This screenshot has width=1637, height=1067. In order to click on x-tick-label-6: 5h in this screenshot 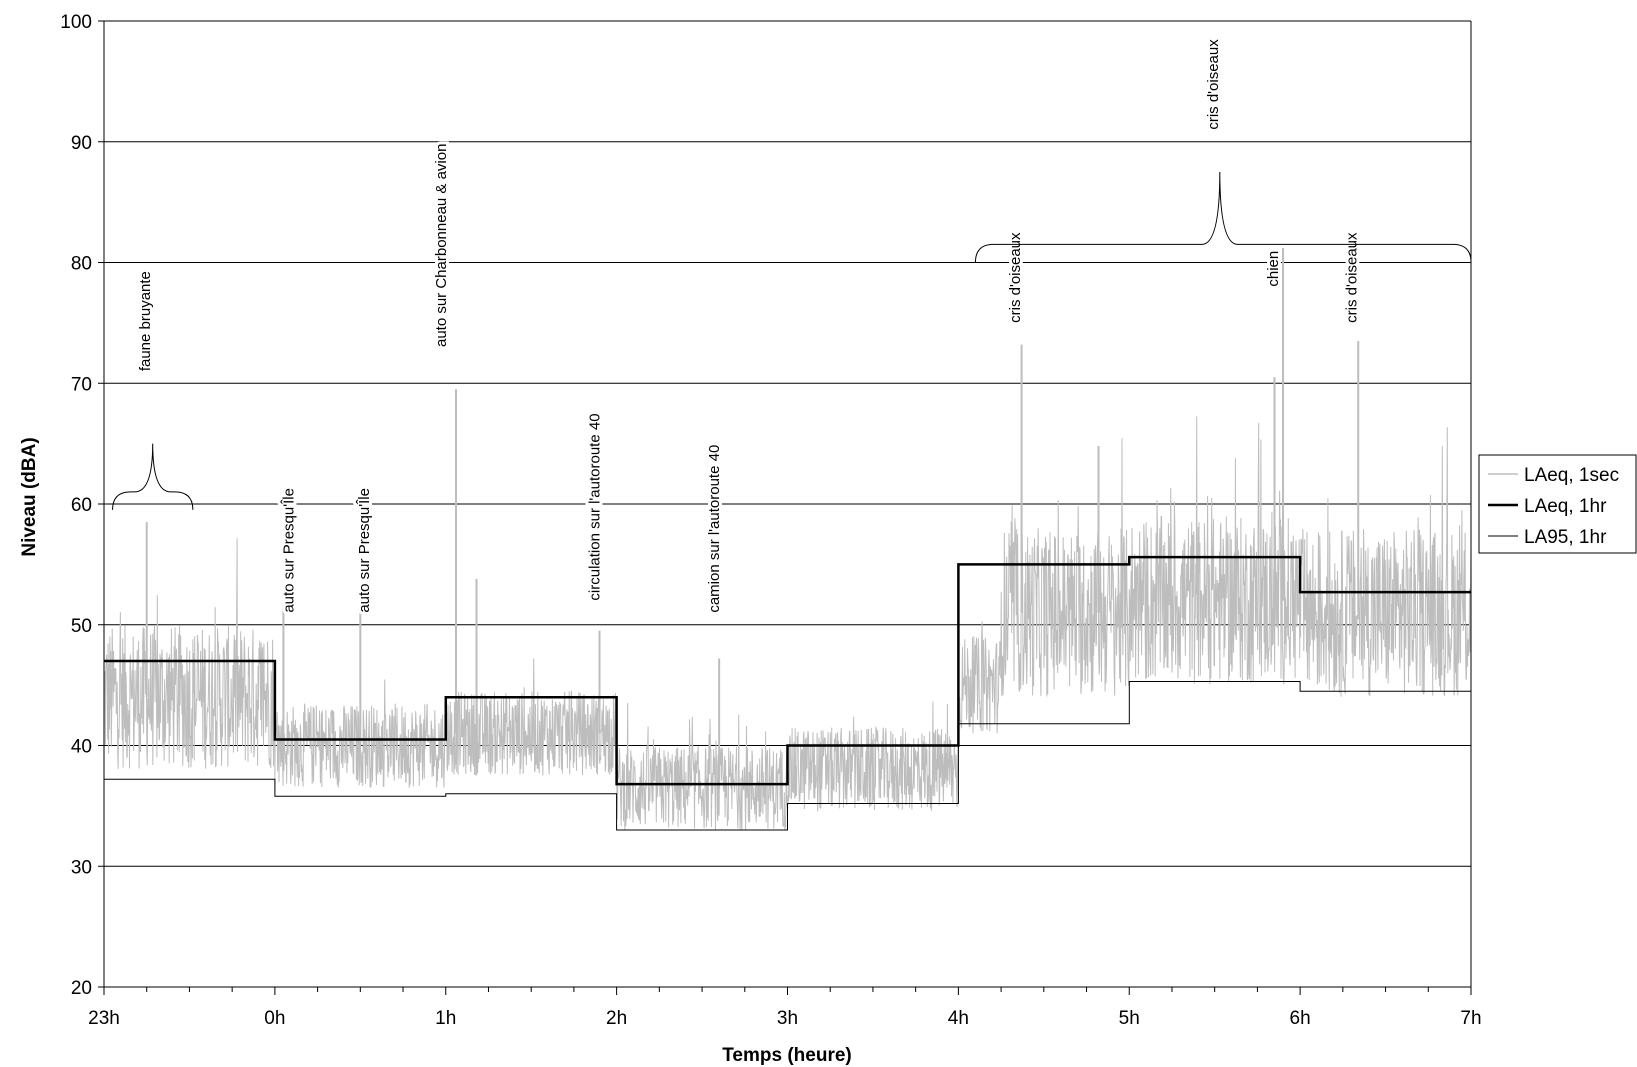, I will do `click(1129, 1018)`.